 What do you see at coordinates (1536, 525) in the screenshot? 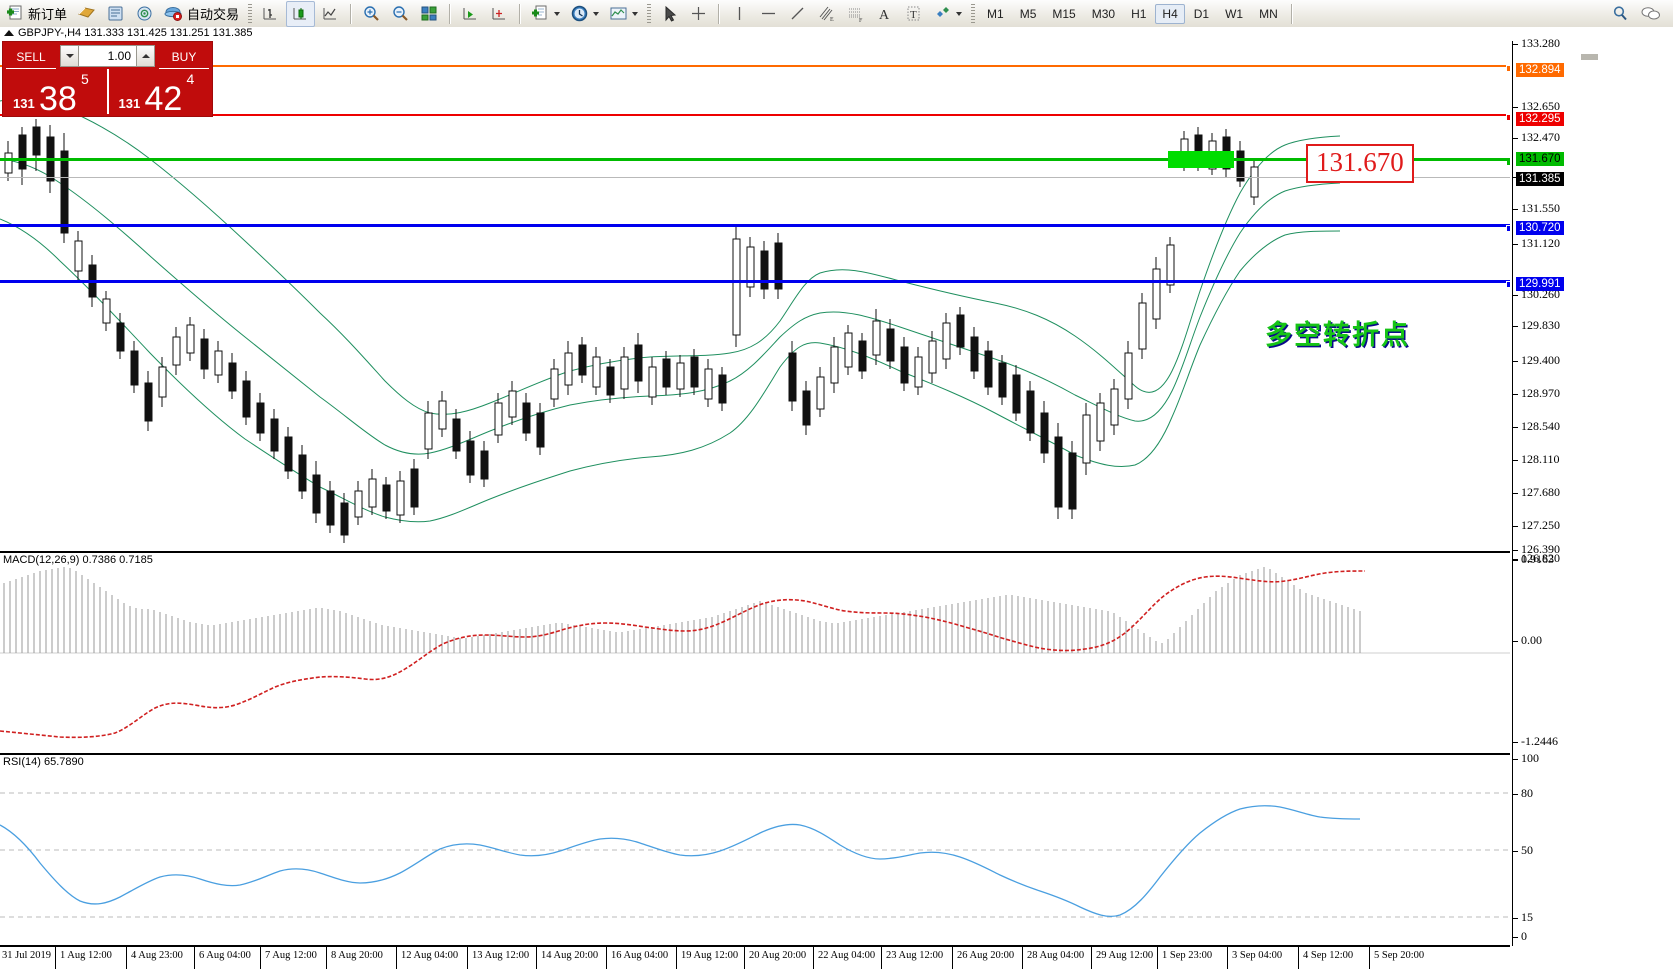
I see `y-tick: 127.250` at bounding box center [1536, 525].